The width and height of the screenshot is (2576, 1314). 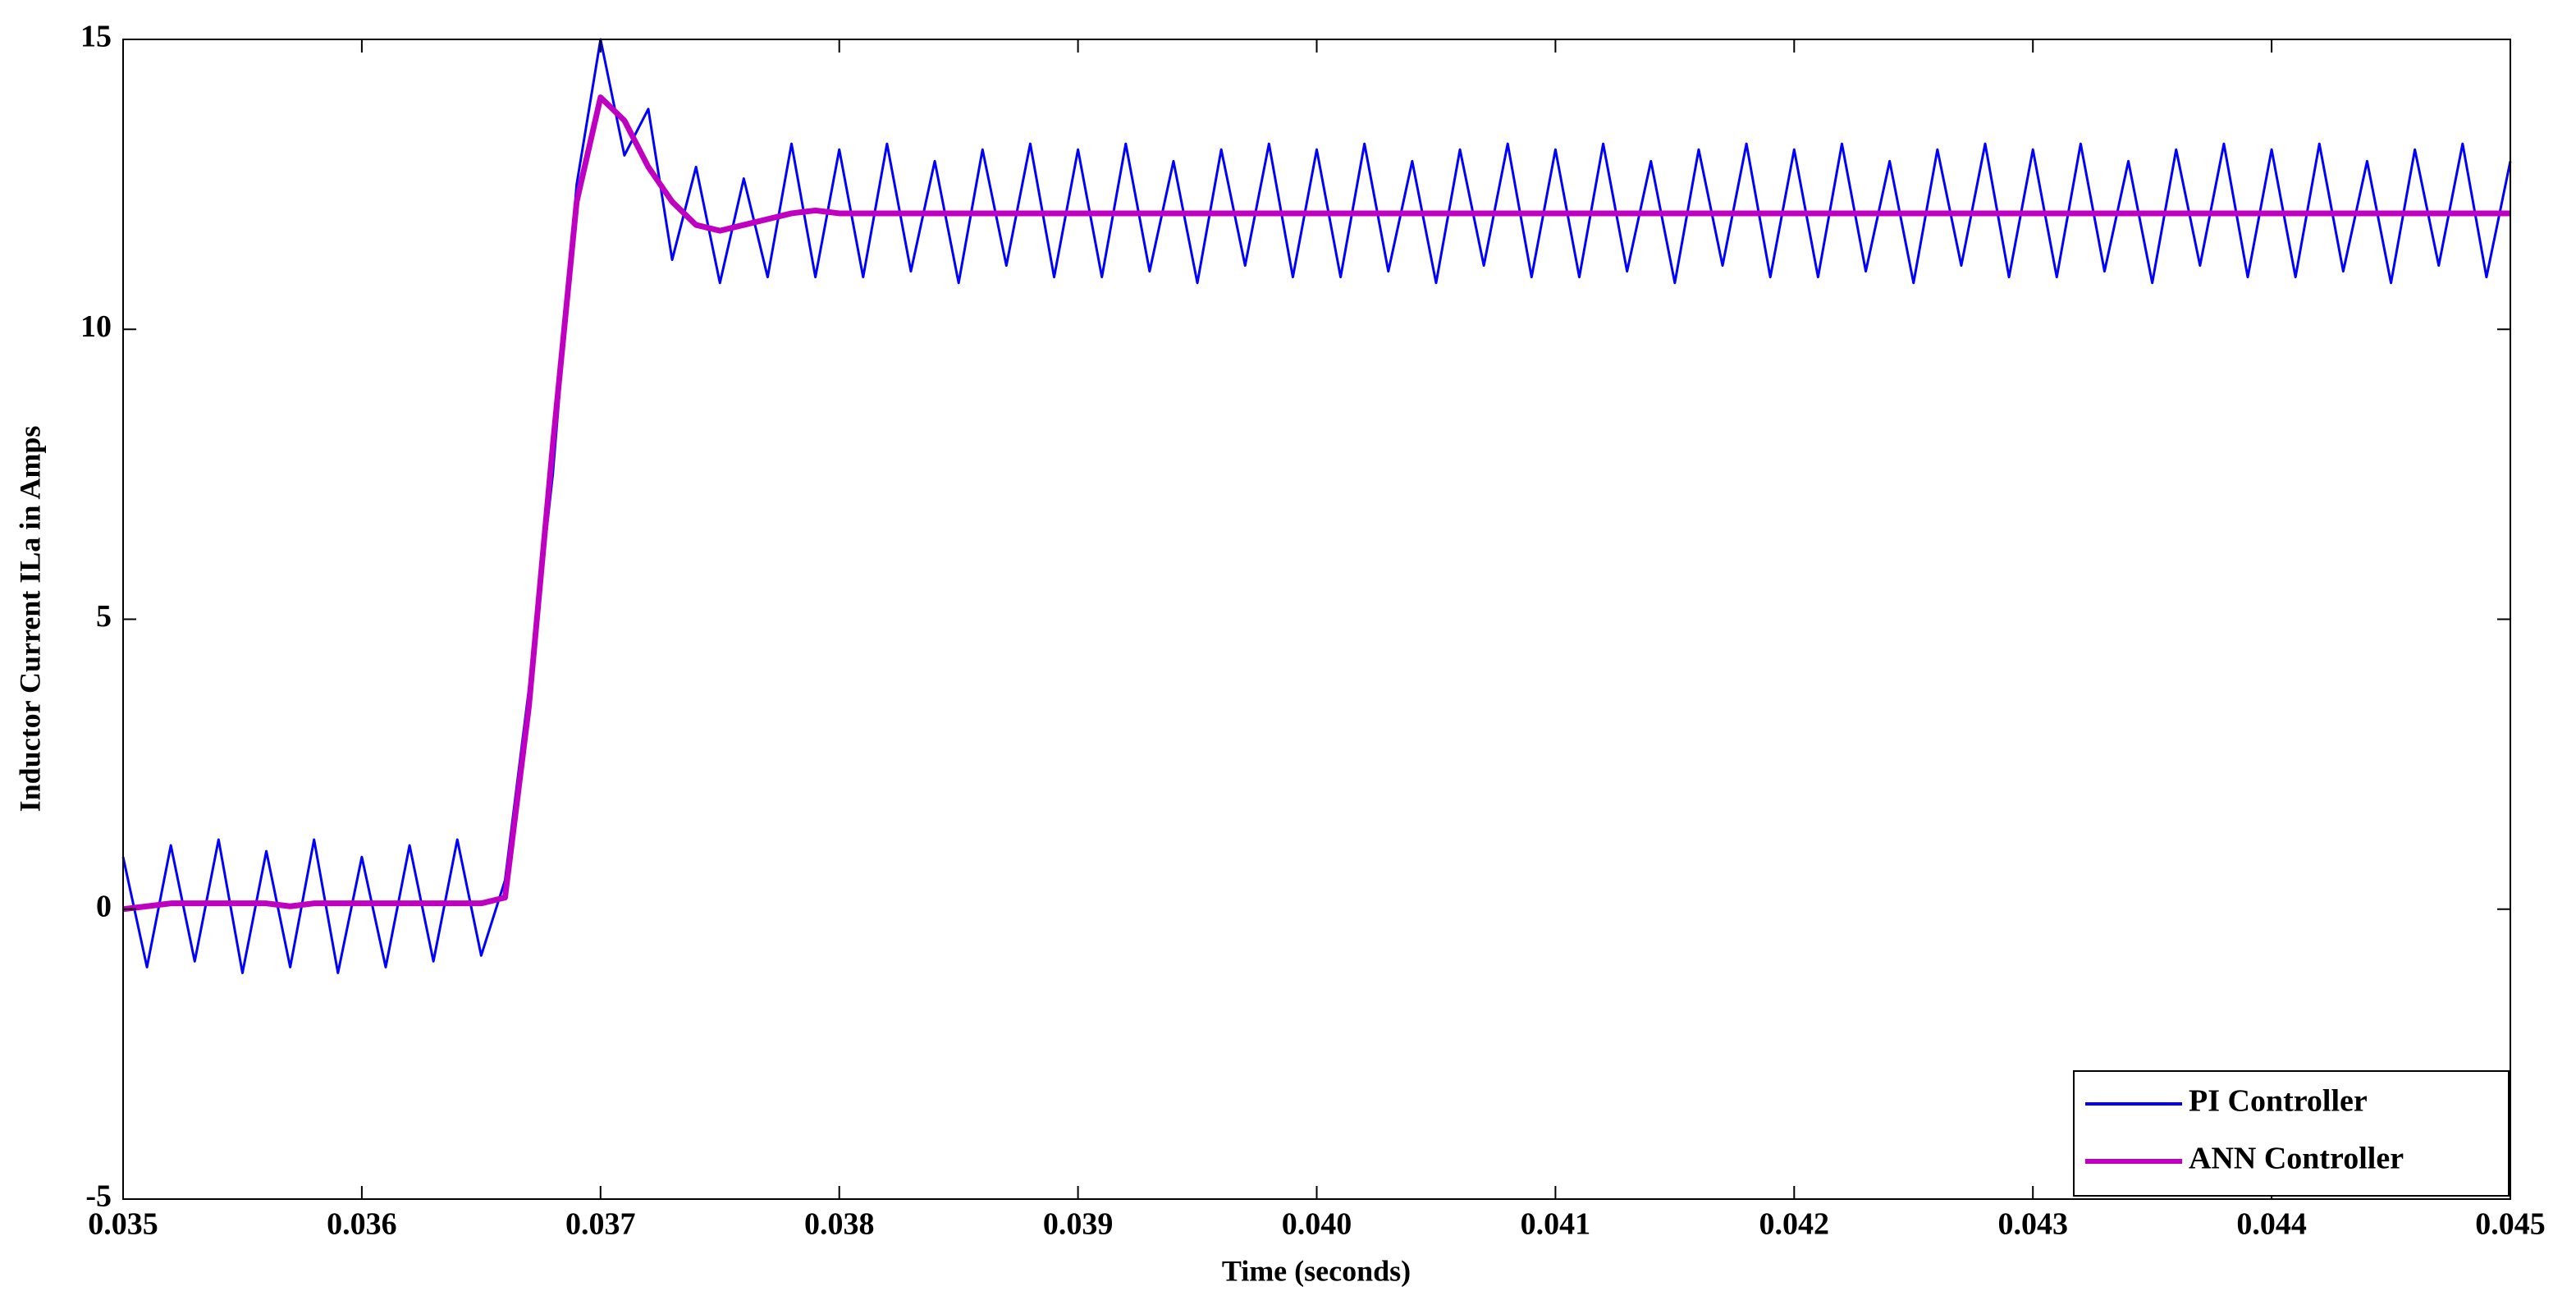 What do you see at coordinates (1316, 1270) in the screenshot?
I see `x-axis-label: Time (seconds)` at bounding box center [1316, 1270].